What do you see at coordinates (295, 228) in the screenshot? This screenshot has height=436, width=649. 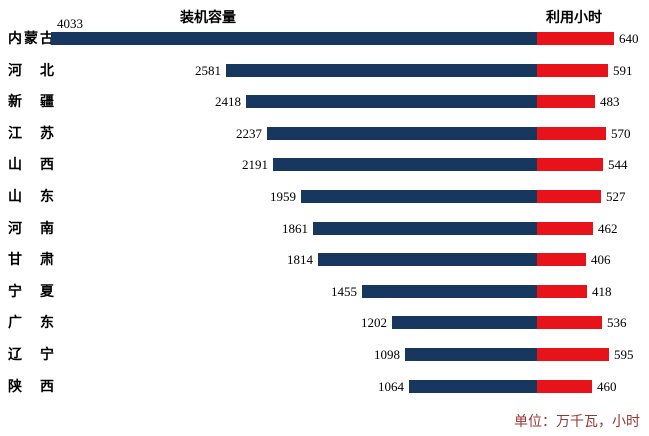 I see `capacity-value-label: 1861` at bounding box center [295, 228].